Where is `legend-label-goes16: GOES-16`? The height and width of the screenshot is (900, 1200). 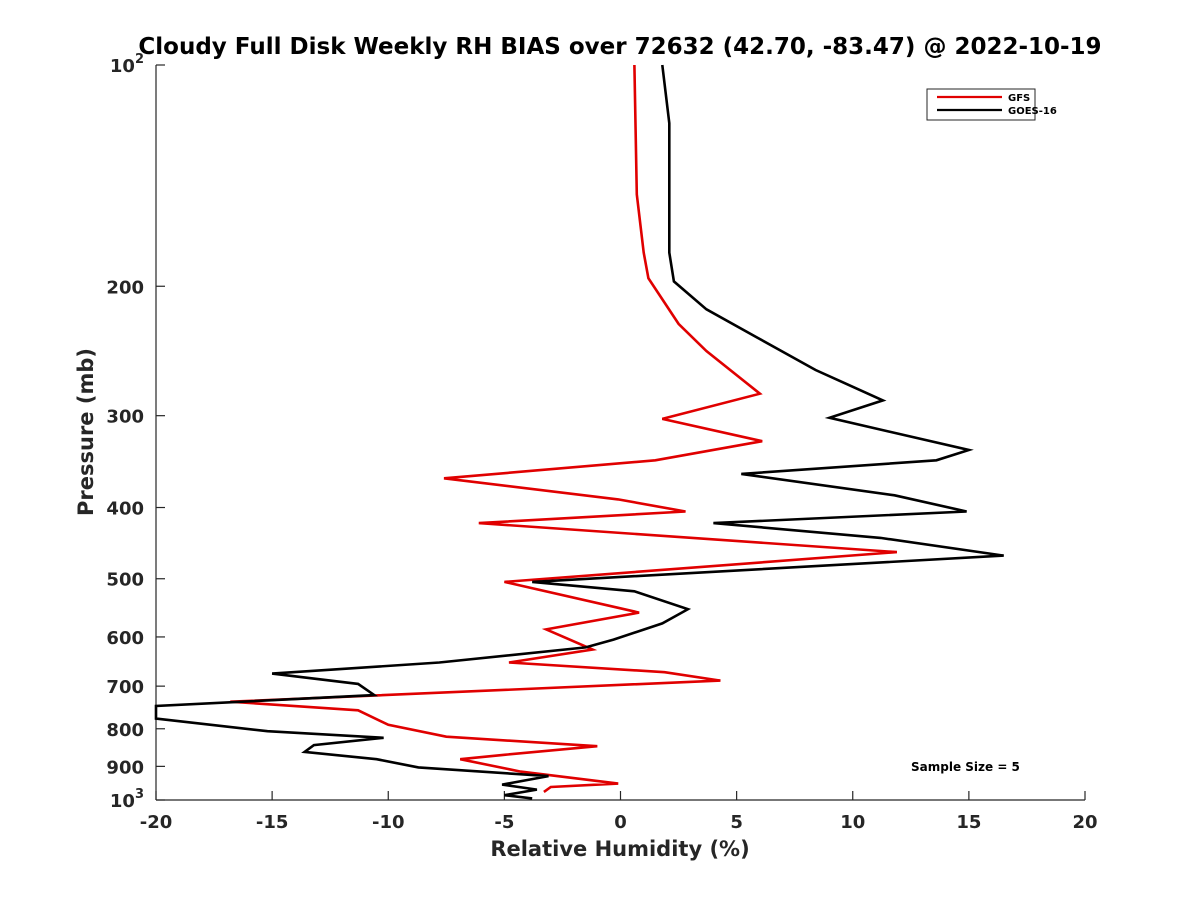 legend-label-goes16: GOES-16 is located at coordinates (1032, 111).